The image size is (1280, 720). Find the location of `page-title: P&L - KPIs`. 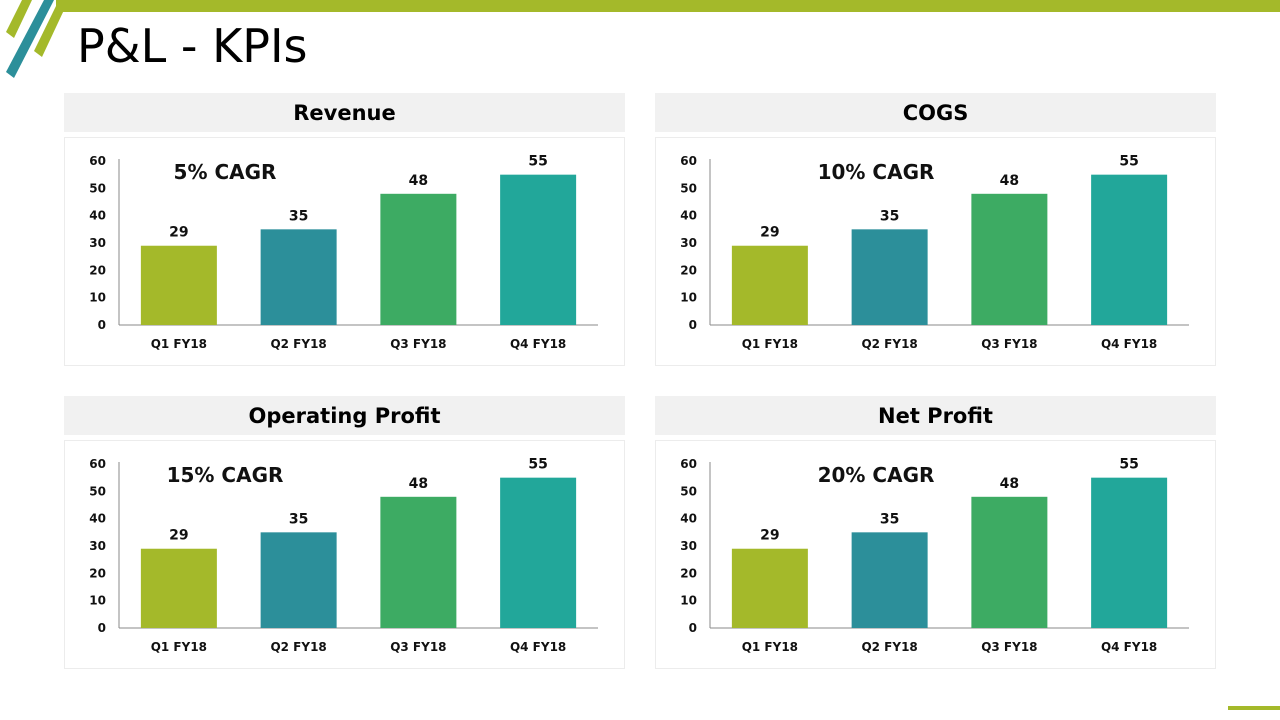

page-title: P&L - KPIs is located at coordinates (192, 46).